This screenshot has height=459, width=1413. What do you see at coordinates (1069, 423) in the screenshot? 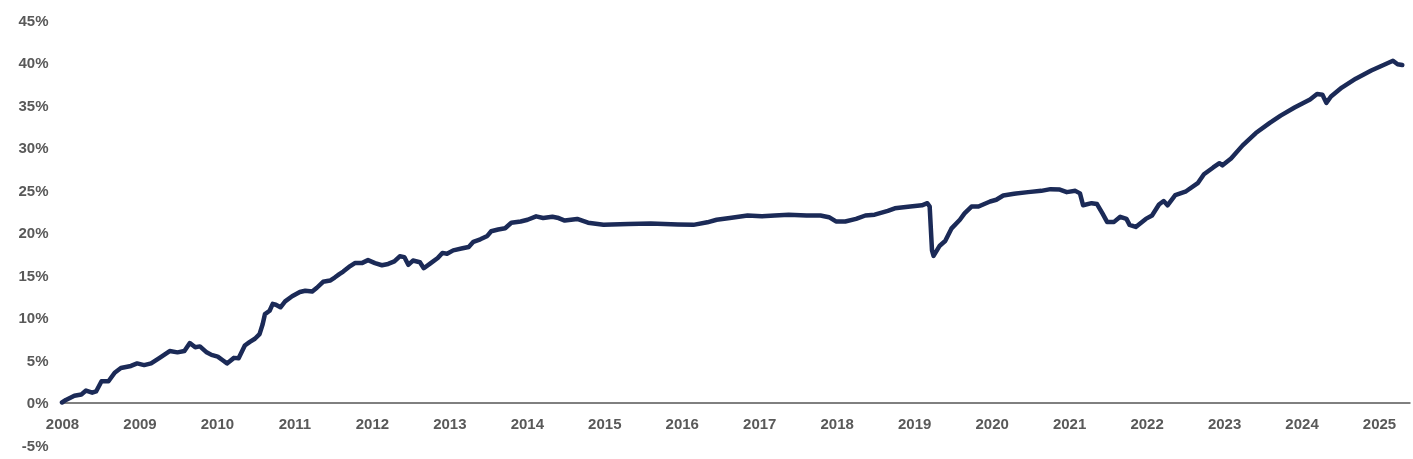
I see `x-tick-label: 2021` at bounding box center [1069, 423].